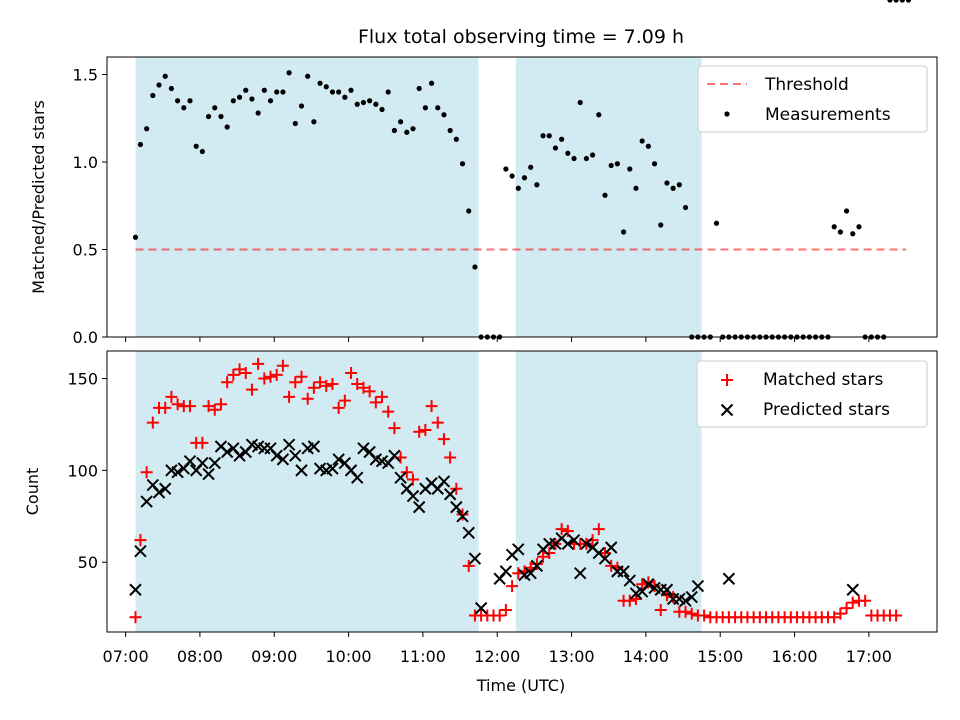  Describe the element at coordinates (85, 250) in the screenshot. I see `top-ytick-label: 0.5` at that location.